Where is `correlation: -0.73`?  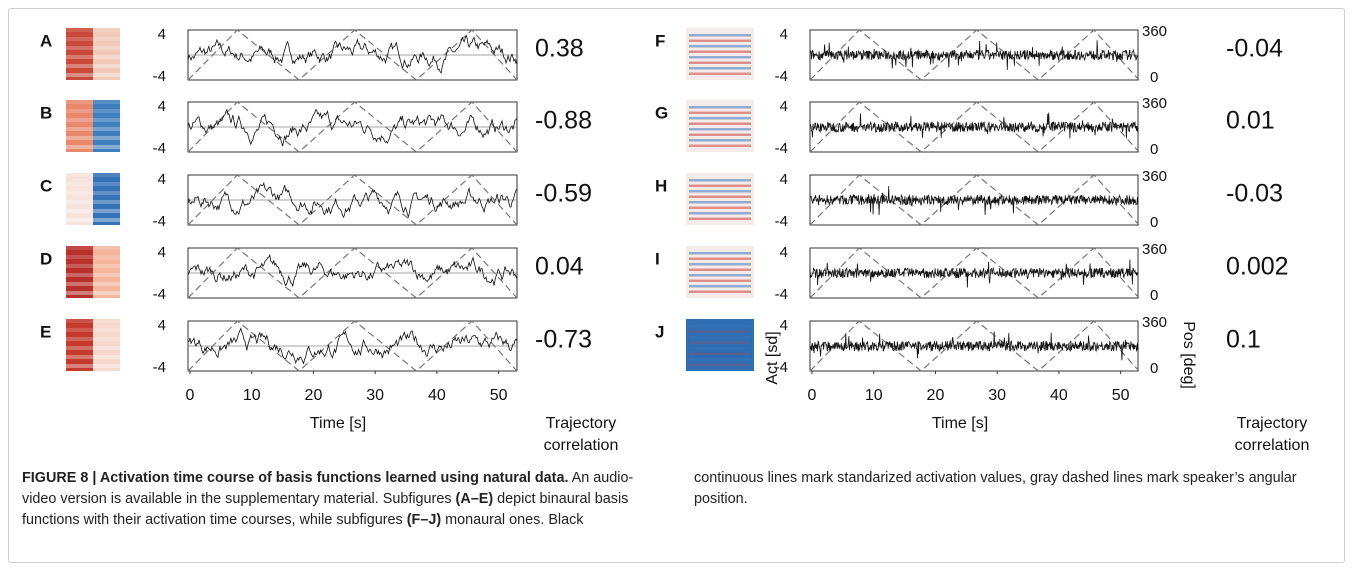
correlation: -0.73 is located at coordinates (563, 340).